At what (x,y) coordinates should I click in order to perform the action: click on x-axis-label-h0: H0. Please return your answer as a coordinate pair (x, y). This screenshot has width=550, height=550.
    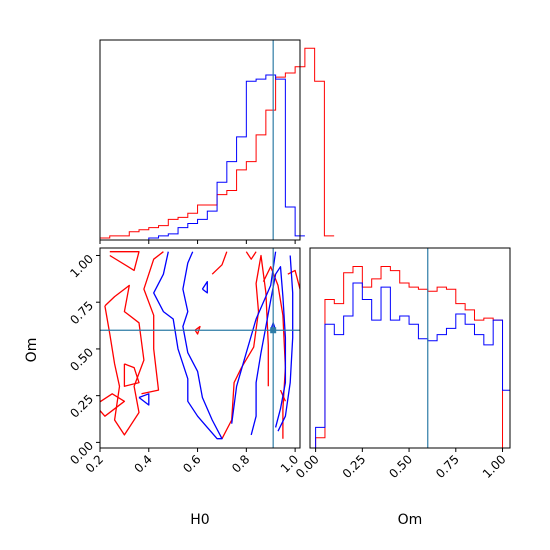
    Looking at the image, I should click on (199, 520).